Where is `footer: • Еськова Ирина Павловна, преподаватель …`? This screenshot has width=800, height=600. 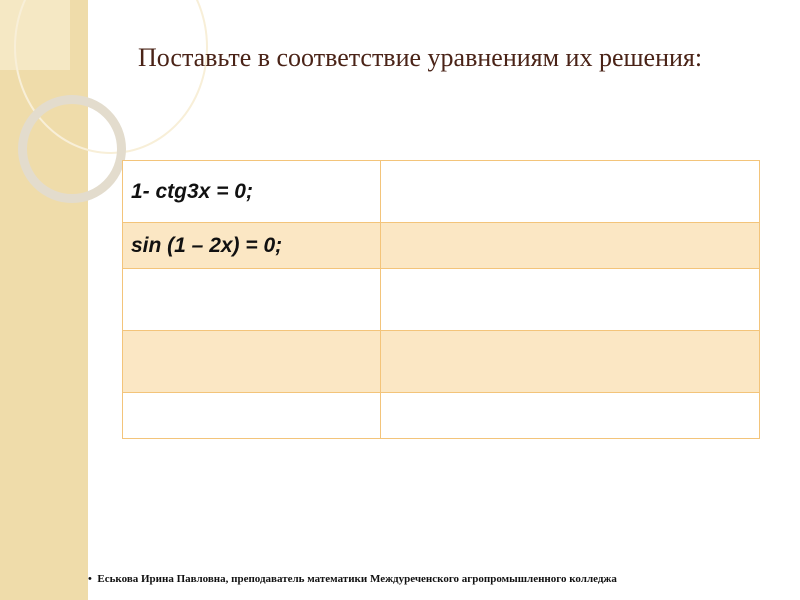 footer: • Еськова Ирина Павловна, преподаватель … is located at coordinates (352, 579).